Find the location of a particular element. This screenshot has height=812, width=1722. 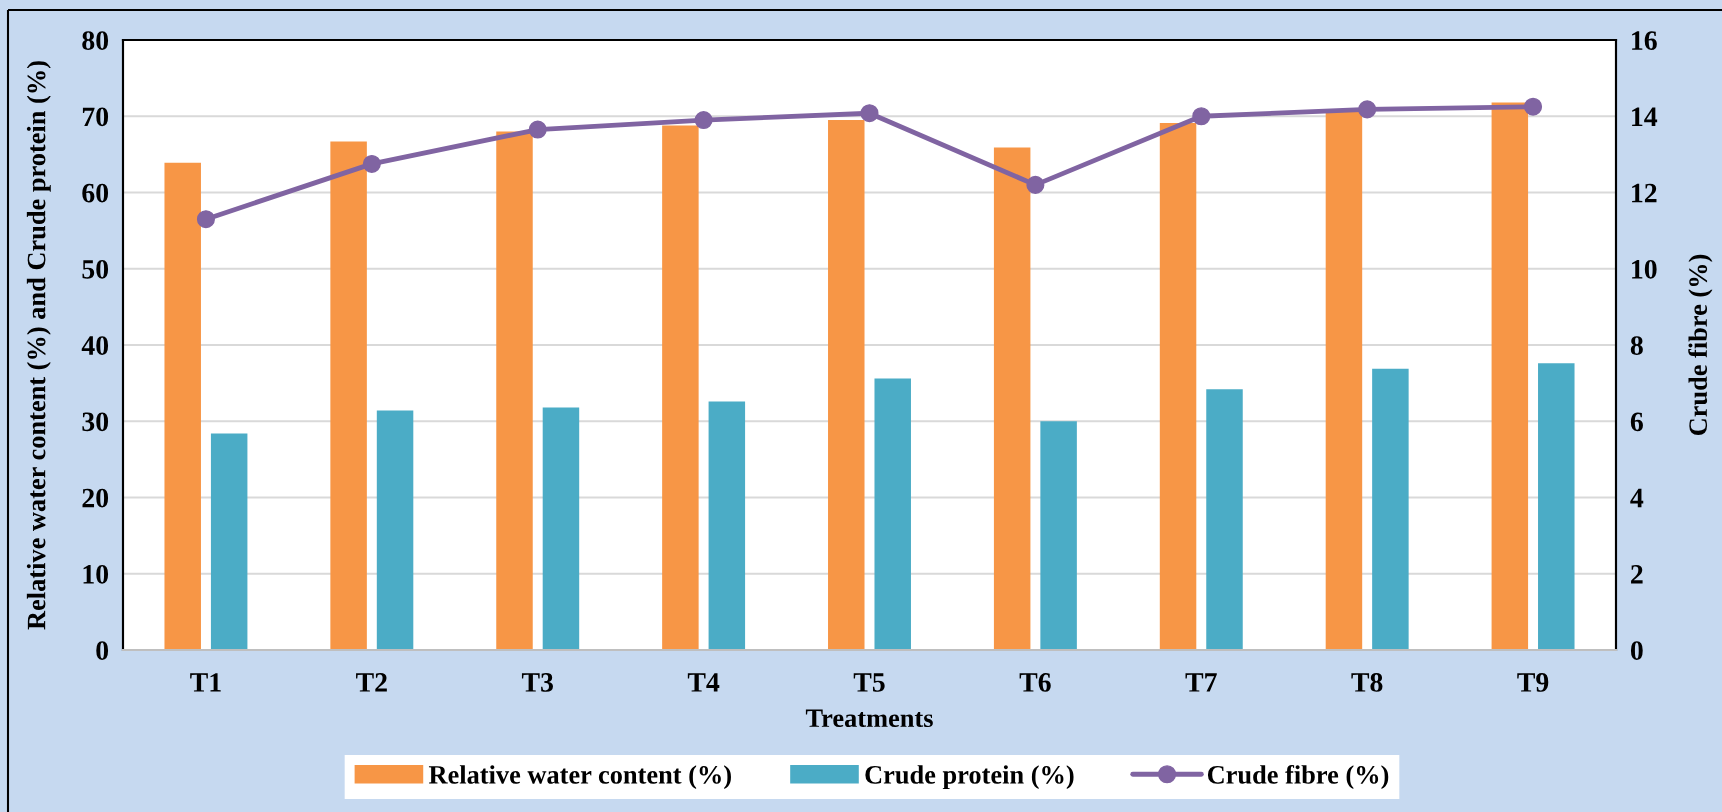

y2-tick-label: 2 is located at coordinates (1637, 574).